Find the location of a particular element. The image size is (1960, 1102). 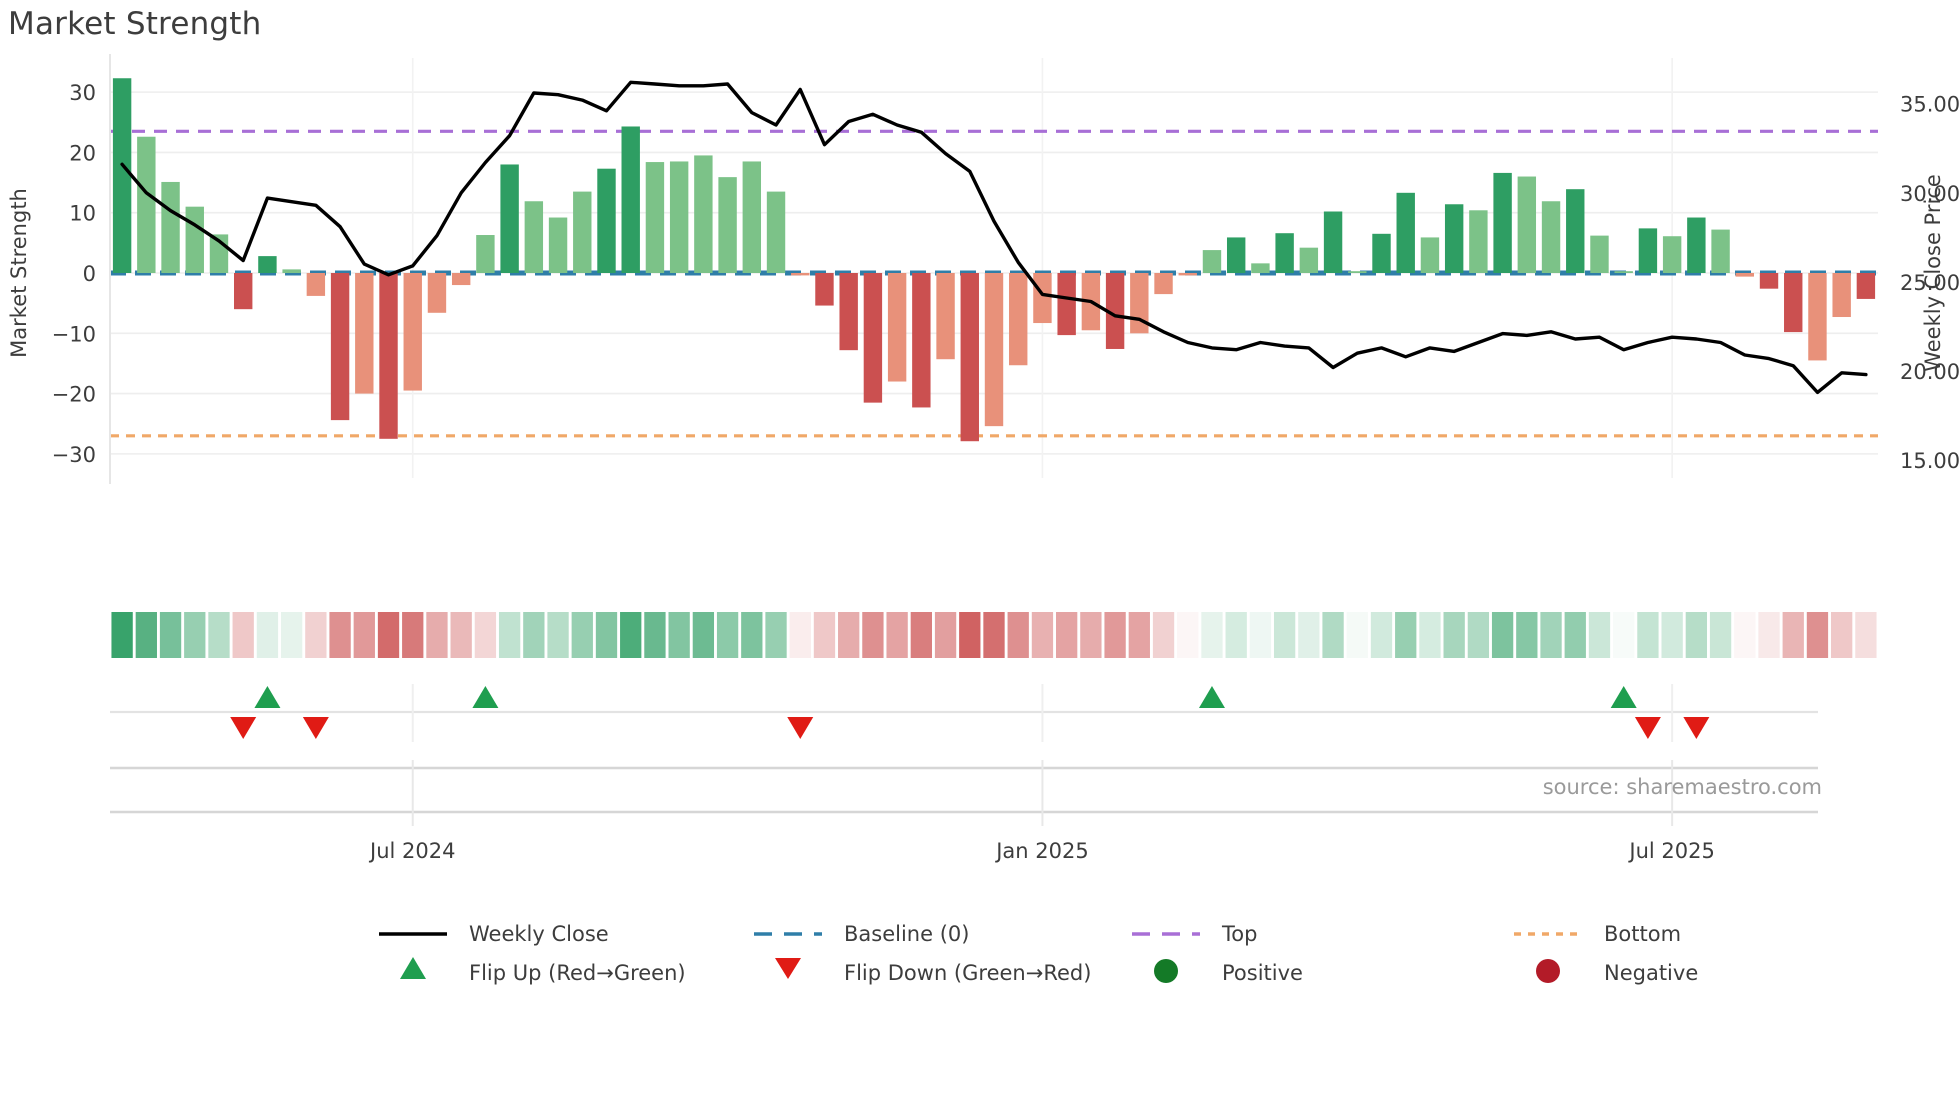

left-tick-label: −10 is located at coordinates (74, 334).